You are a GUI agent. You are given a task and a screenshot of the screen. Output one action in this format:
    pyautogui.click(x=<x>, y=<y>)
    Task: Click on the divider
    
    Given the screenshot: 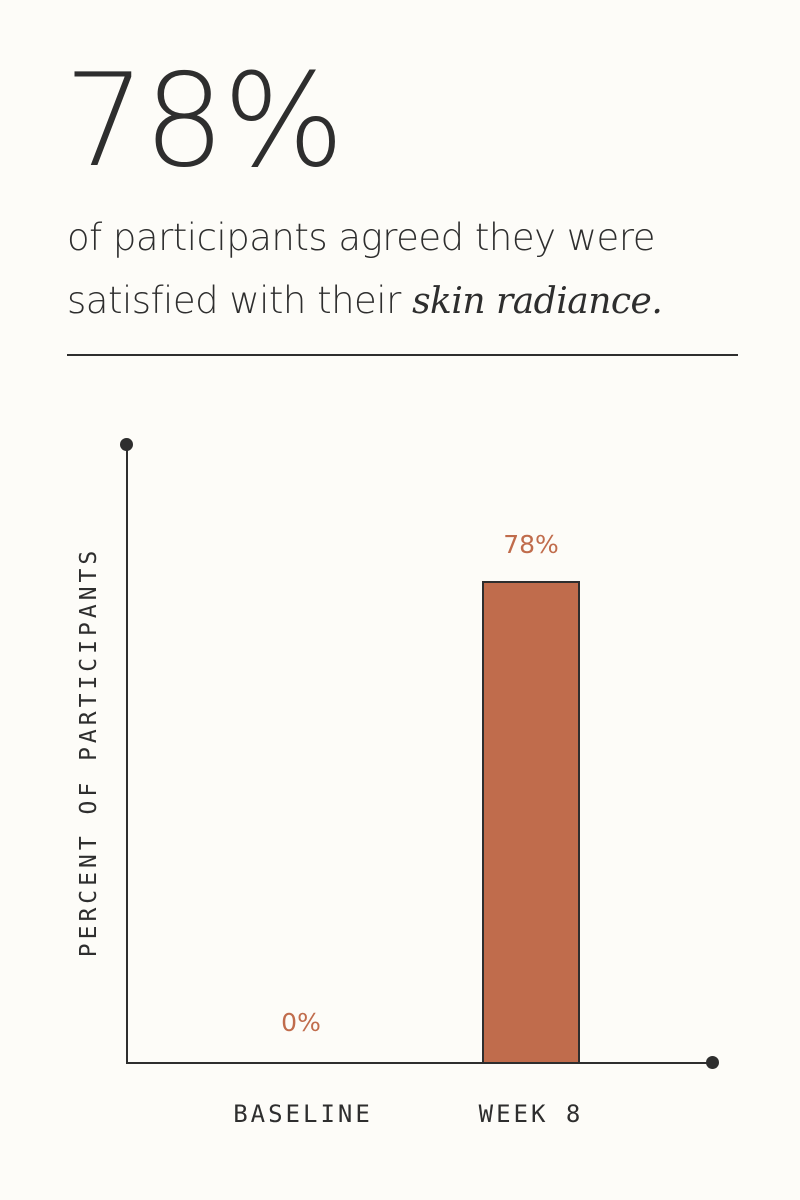 What is the action you would take?
    pyautogui.click(x=402, y=355)
    